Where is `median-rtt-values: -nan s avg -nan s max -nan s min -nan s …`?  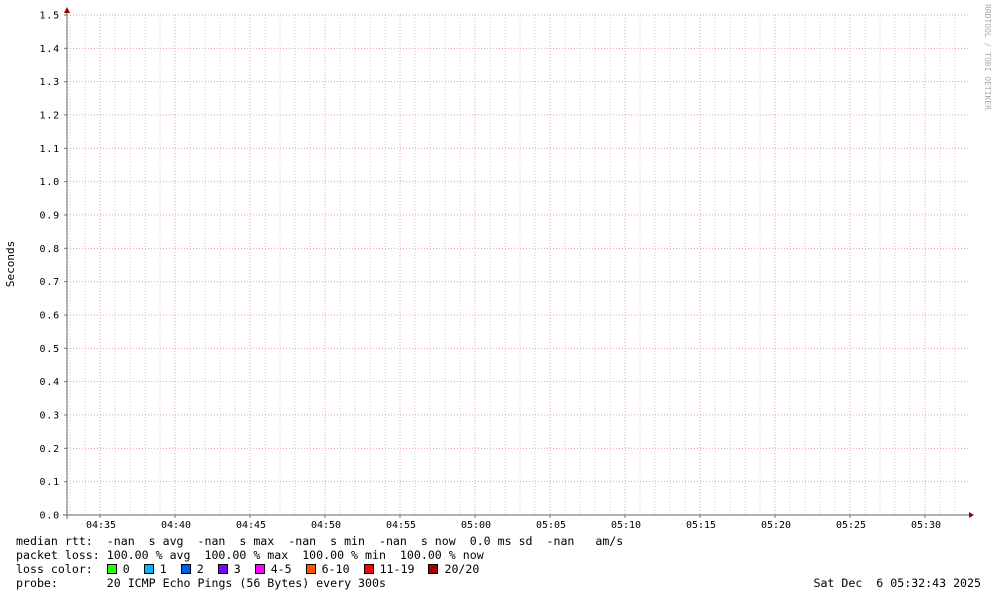
median-rtt-values: -nan s avg -nan s max -nan s min -nan s … is located at coordinates (365, 541).